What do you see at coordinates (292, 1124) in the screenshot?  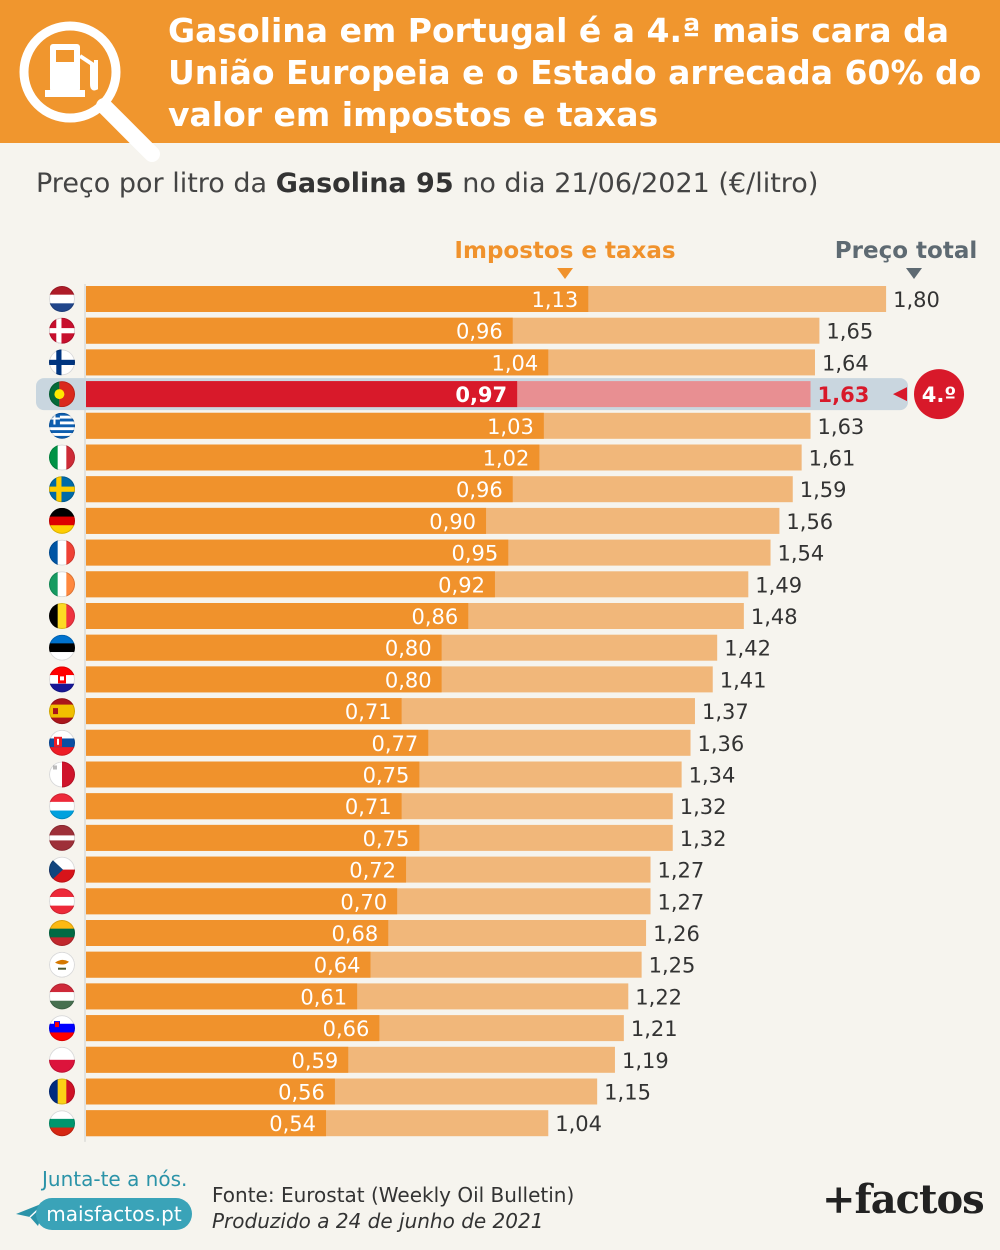 I see `label-taxes: 0,54` at bounding box center [292, 1124].